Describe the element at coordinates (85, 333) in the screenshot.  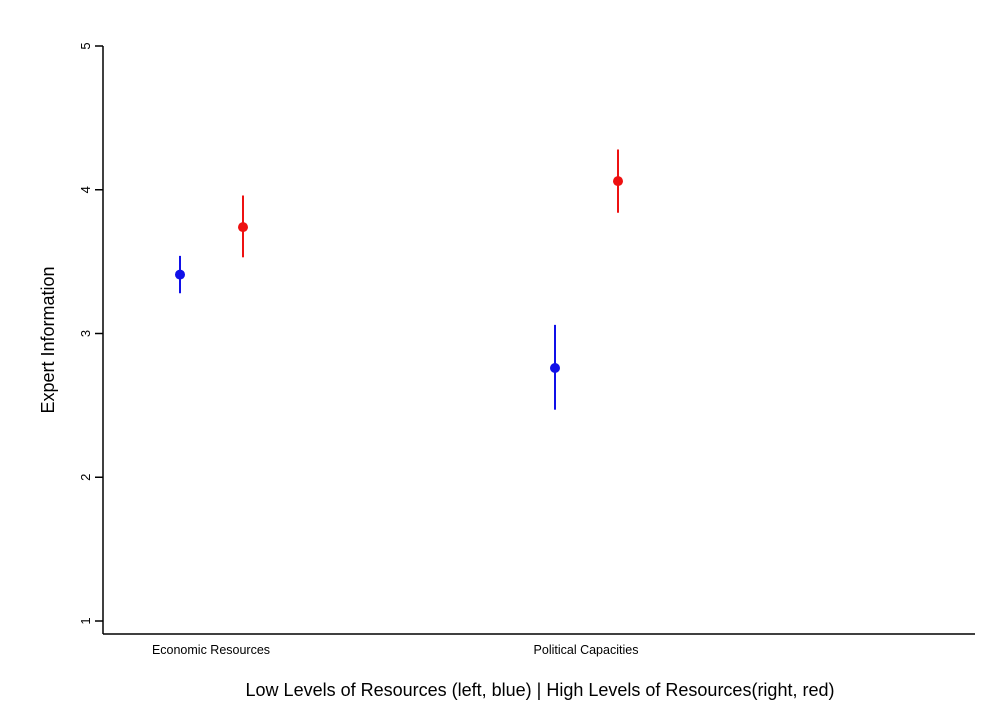
I see `y-tick-label: 3` at that location.